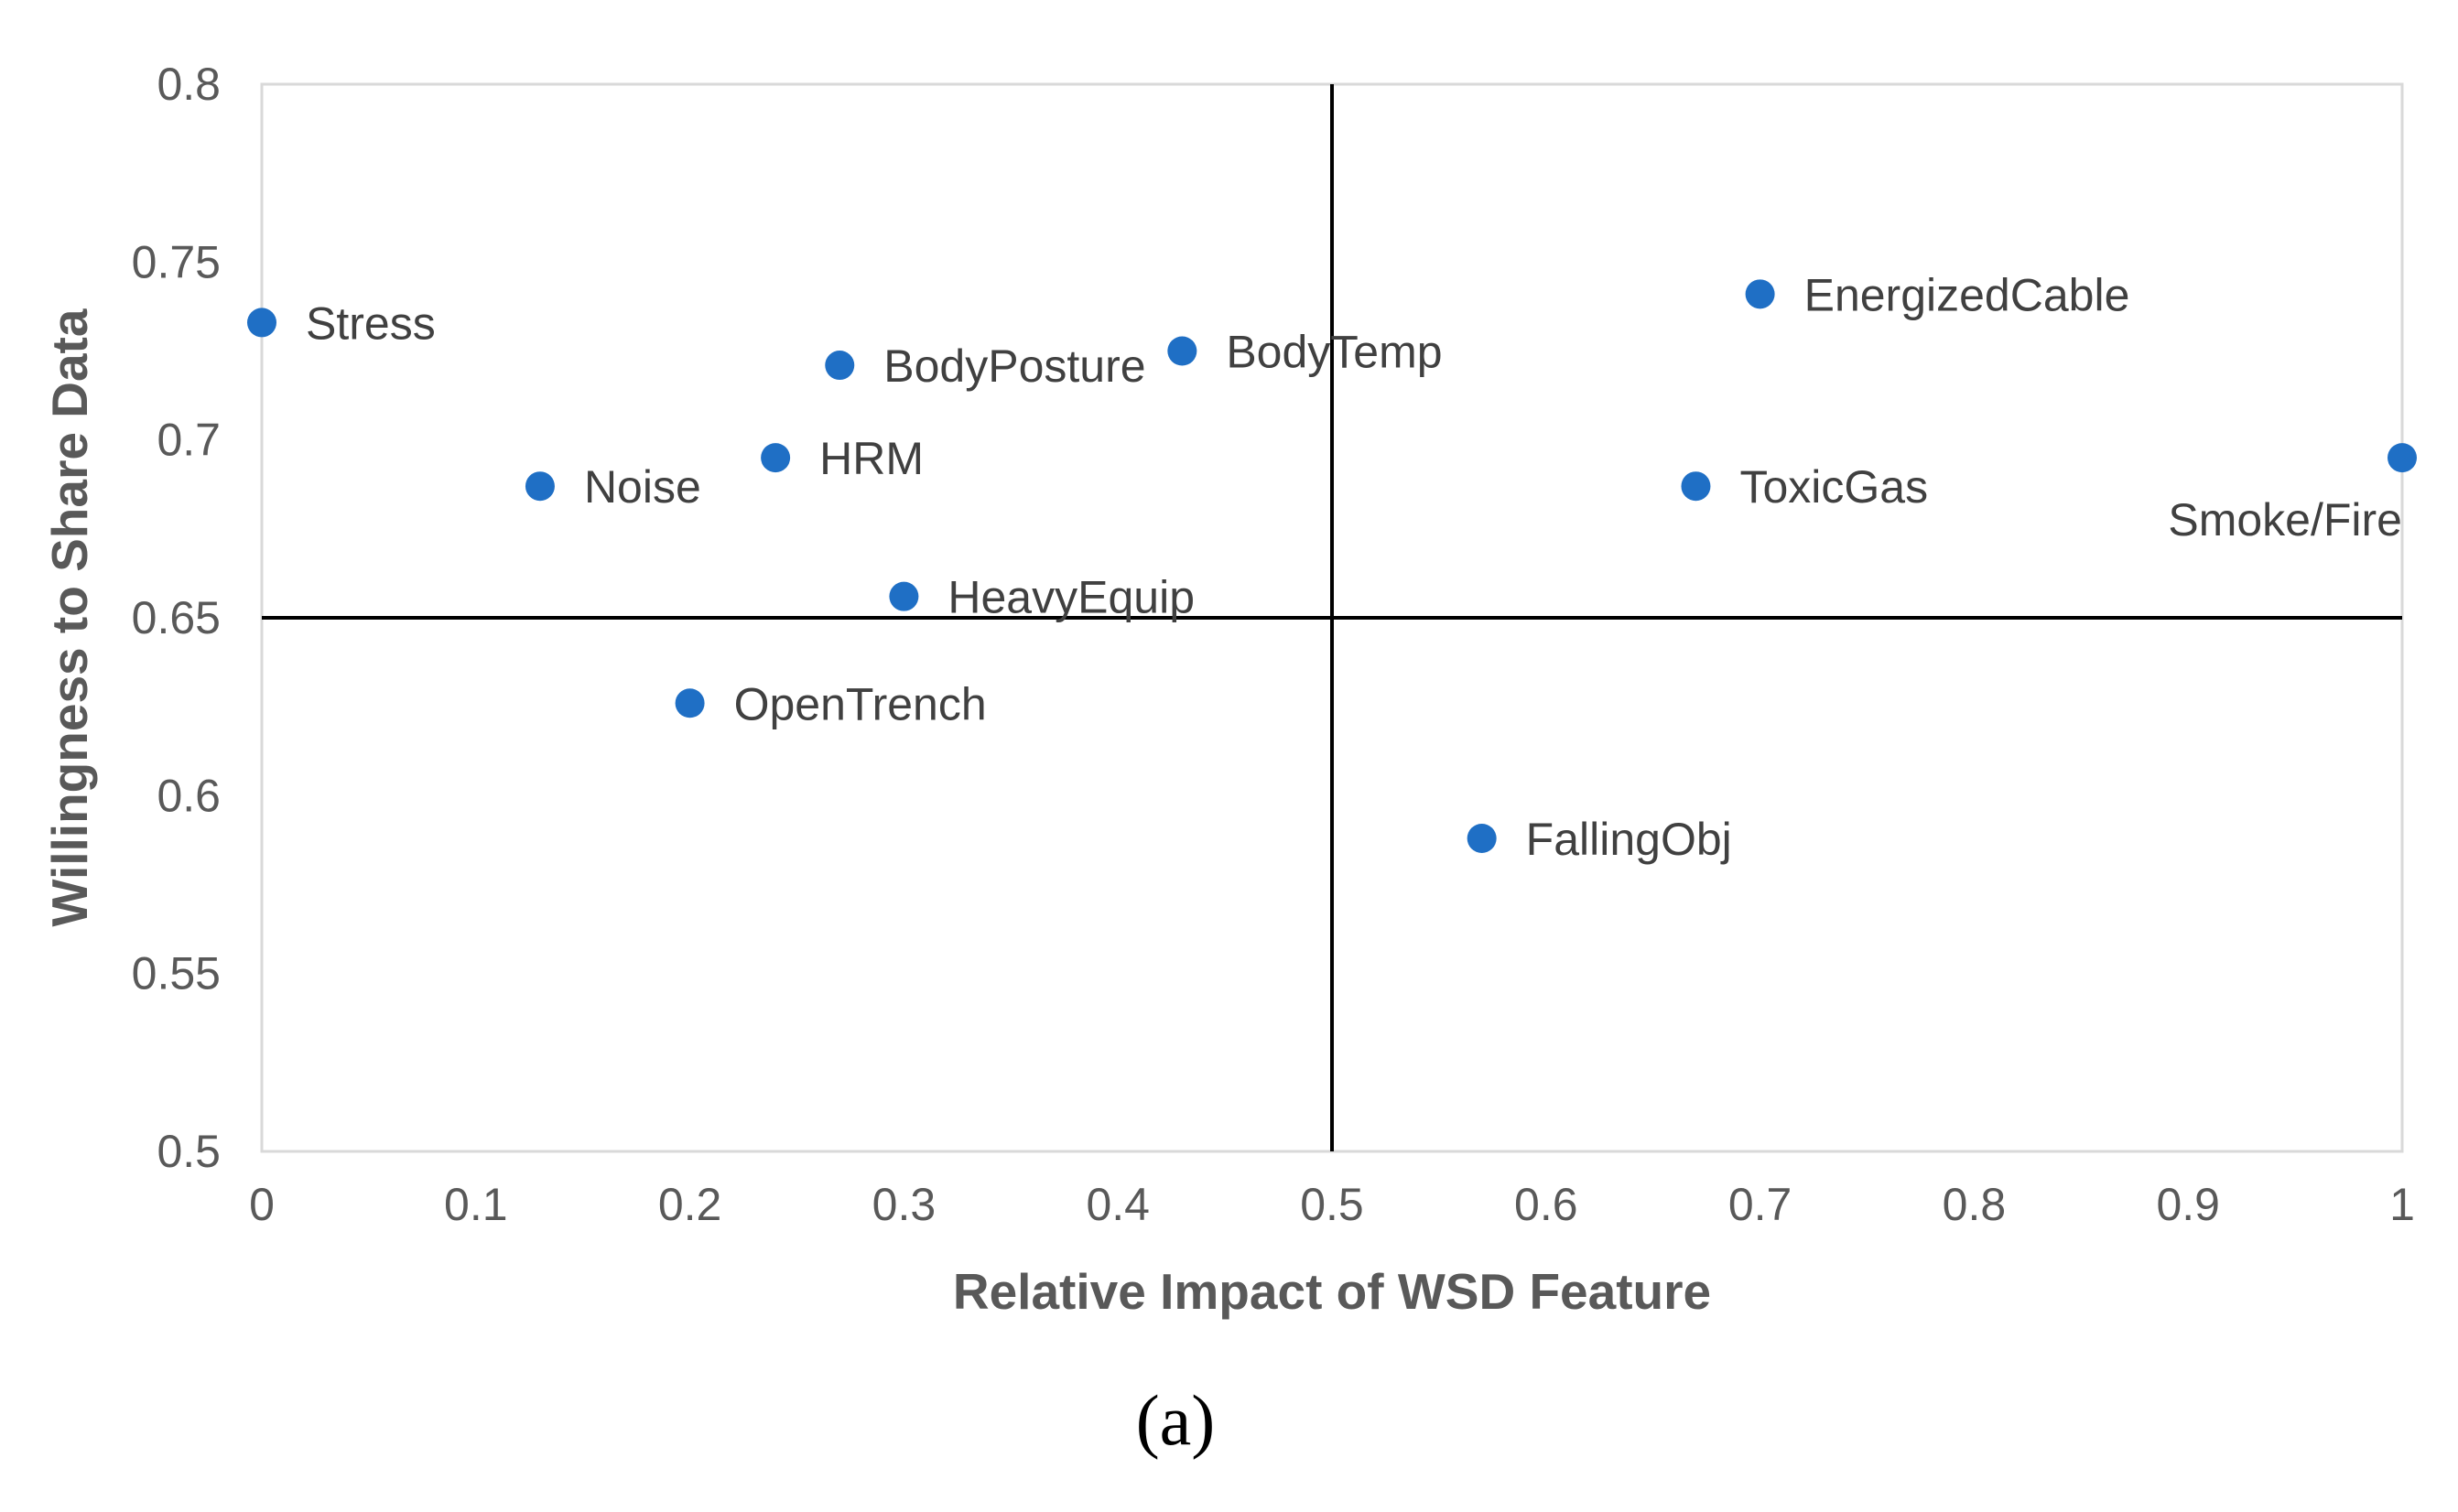 Image resolution: width=2458 pixels, height=1512 pixels. Describe the element at coordinates (189, 795) in the screenshot. I see `y-tick-label: 0.6` at that location.